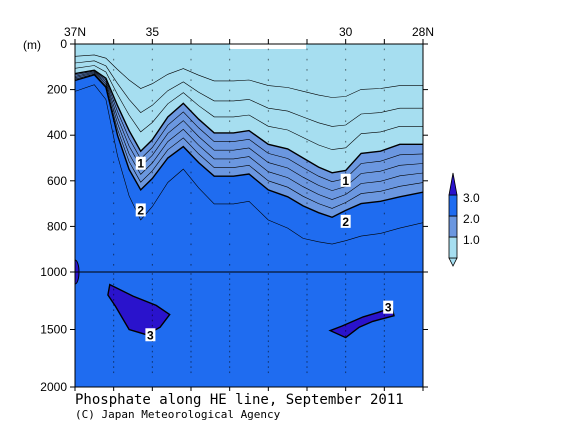  Describe the element at coordinates (75, 32) in the screenshot. I see `x-tick-label: 37N` at that location.